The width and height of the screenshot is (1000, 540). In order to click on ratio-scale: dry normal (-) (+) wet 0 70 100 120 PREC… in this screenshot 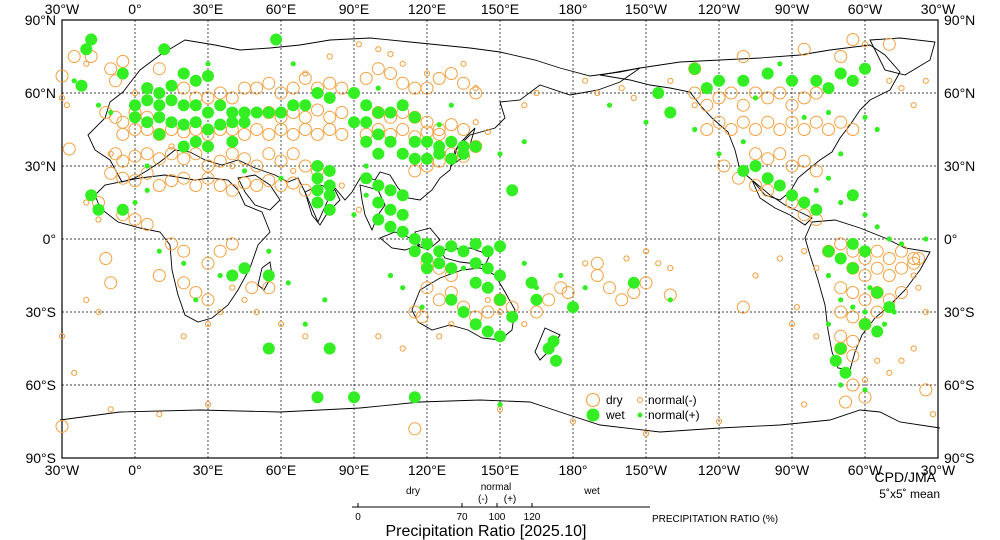, I will do `click(565, 511)`.